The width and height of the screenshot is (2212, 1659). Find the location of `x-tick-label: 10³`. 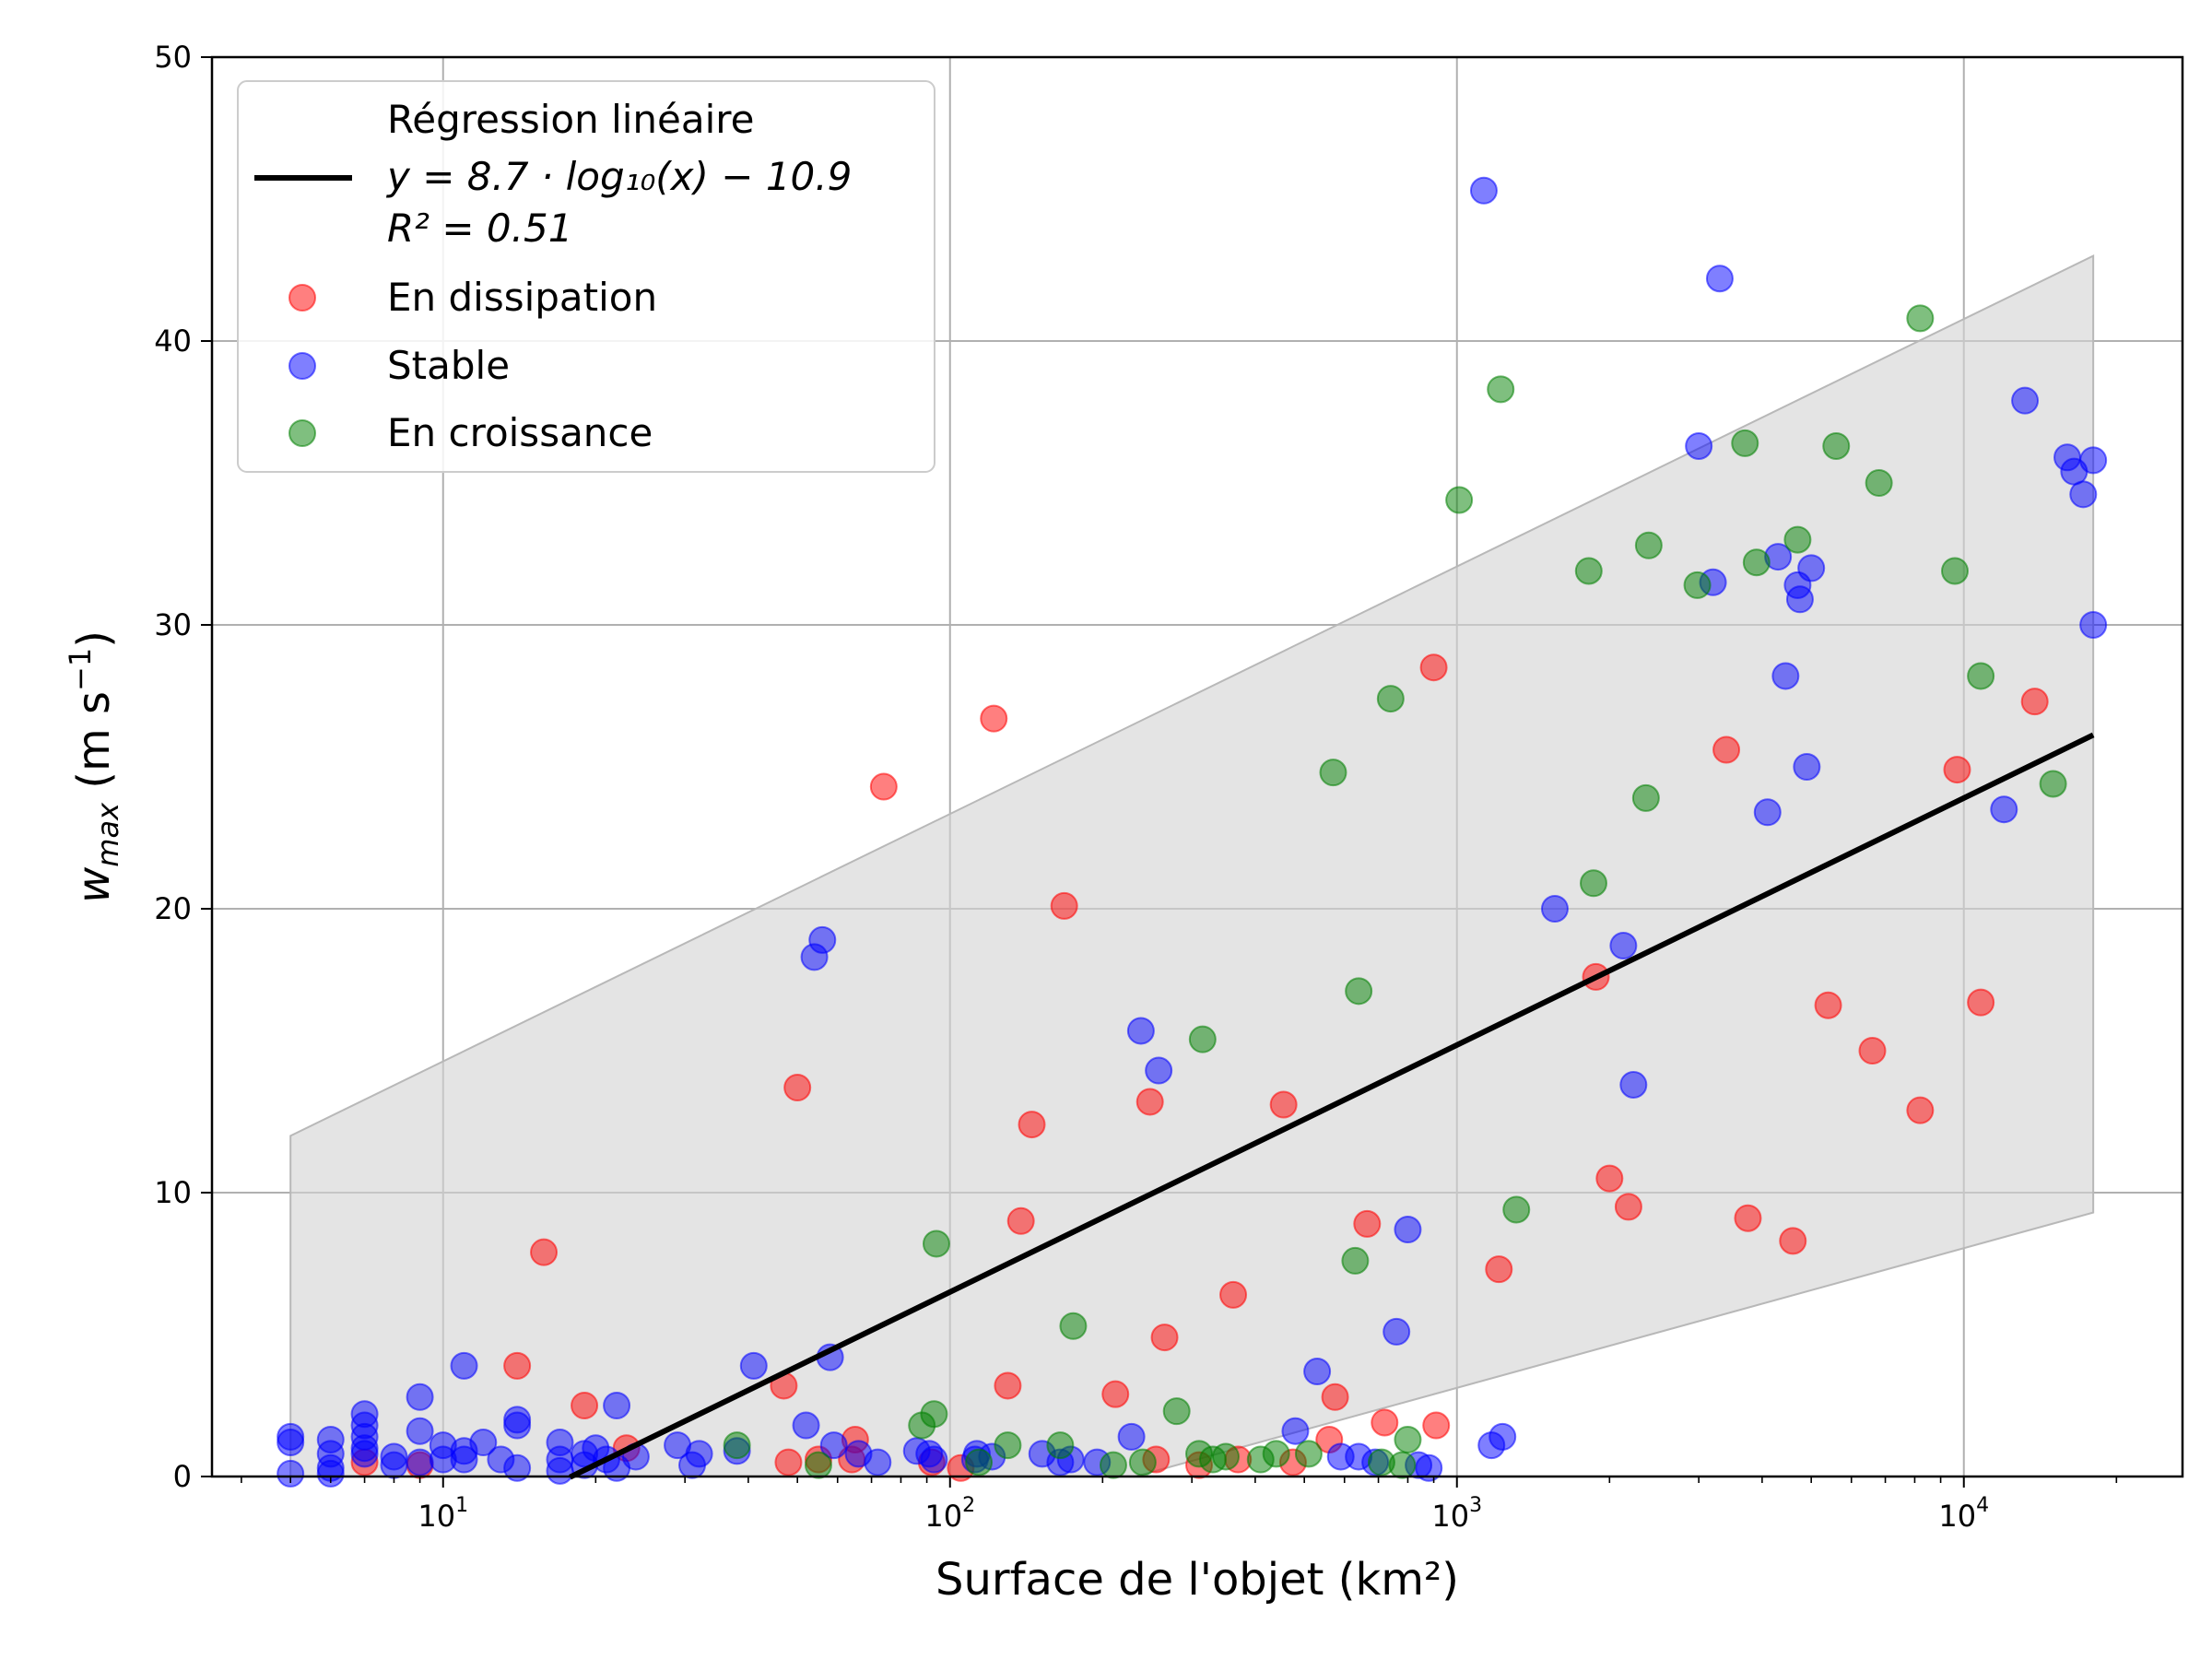

x-tick-label: 10³ is located at coordinates (1456, 1514).